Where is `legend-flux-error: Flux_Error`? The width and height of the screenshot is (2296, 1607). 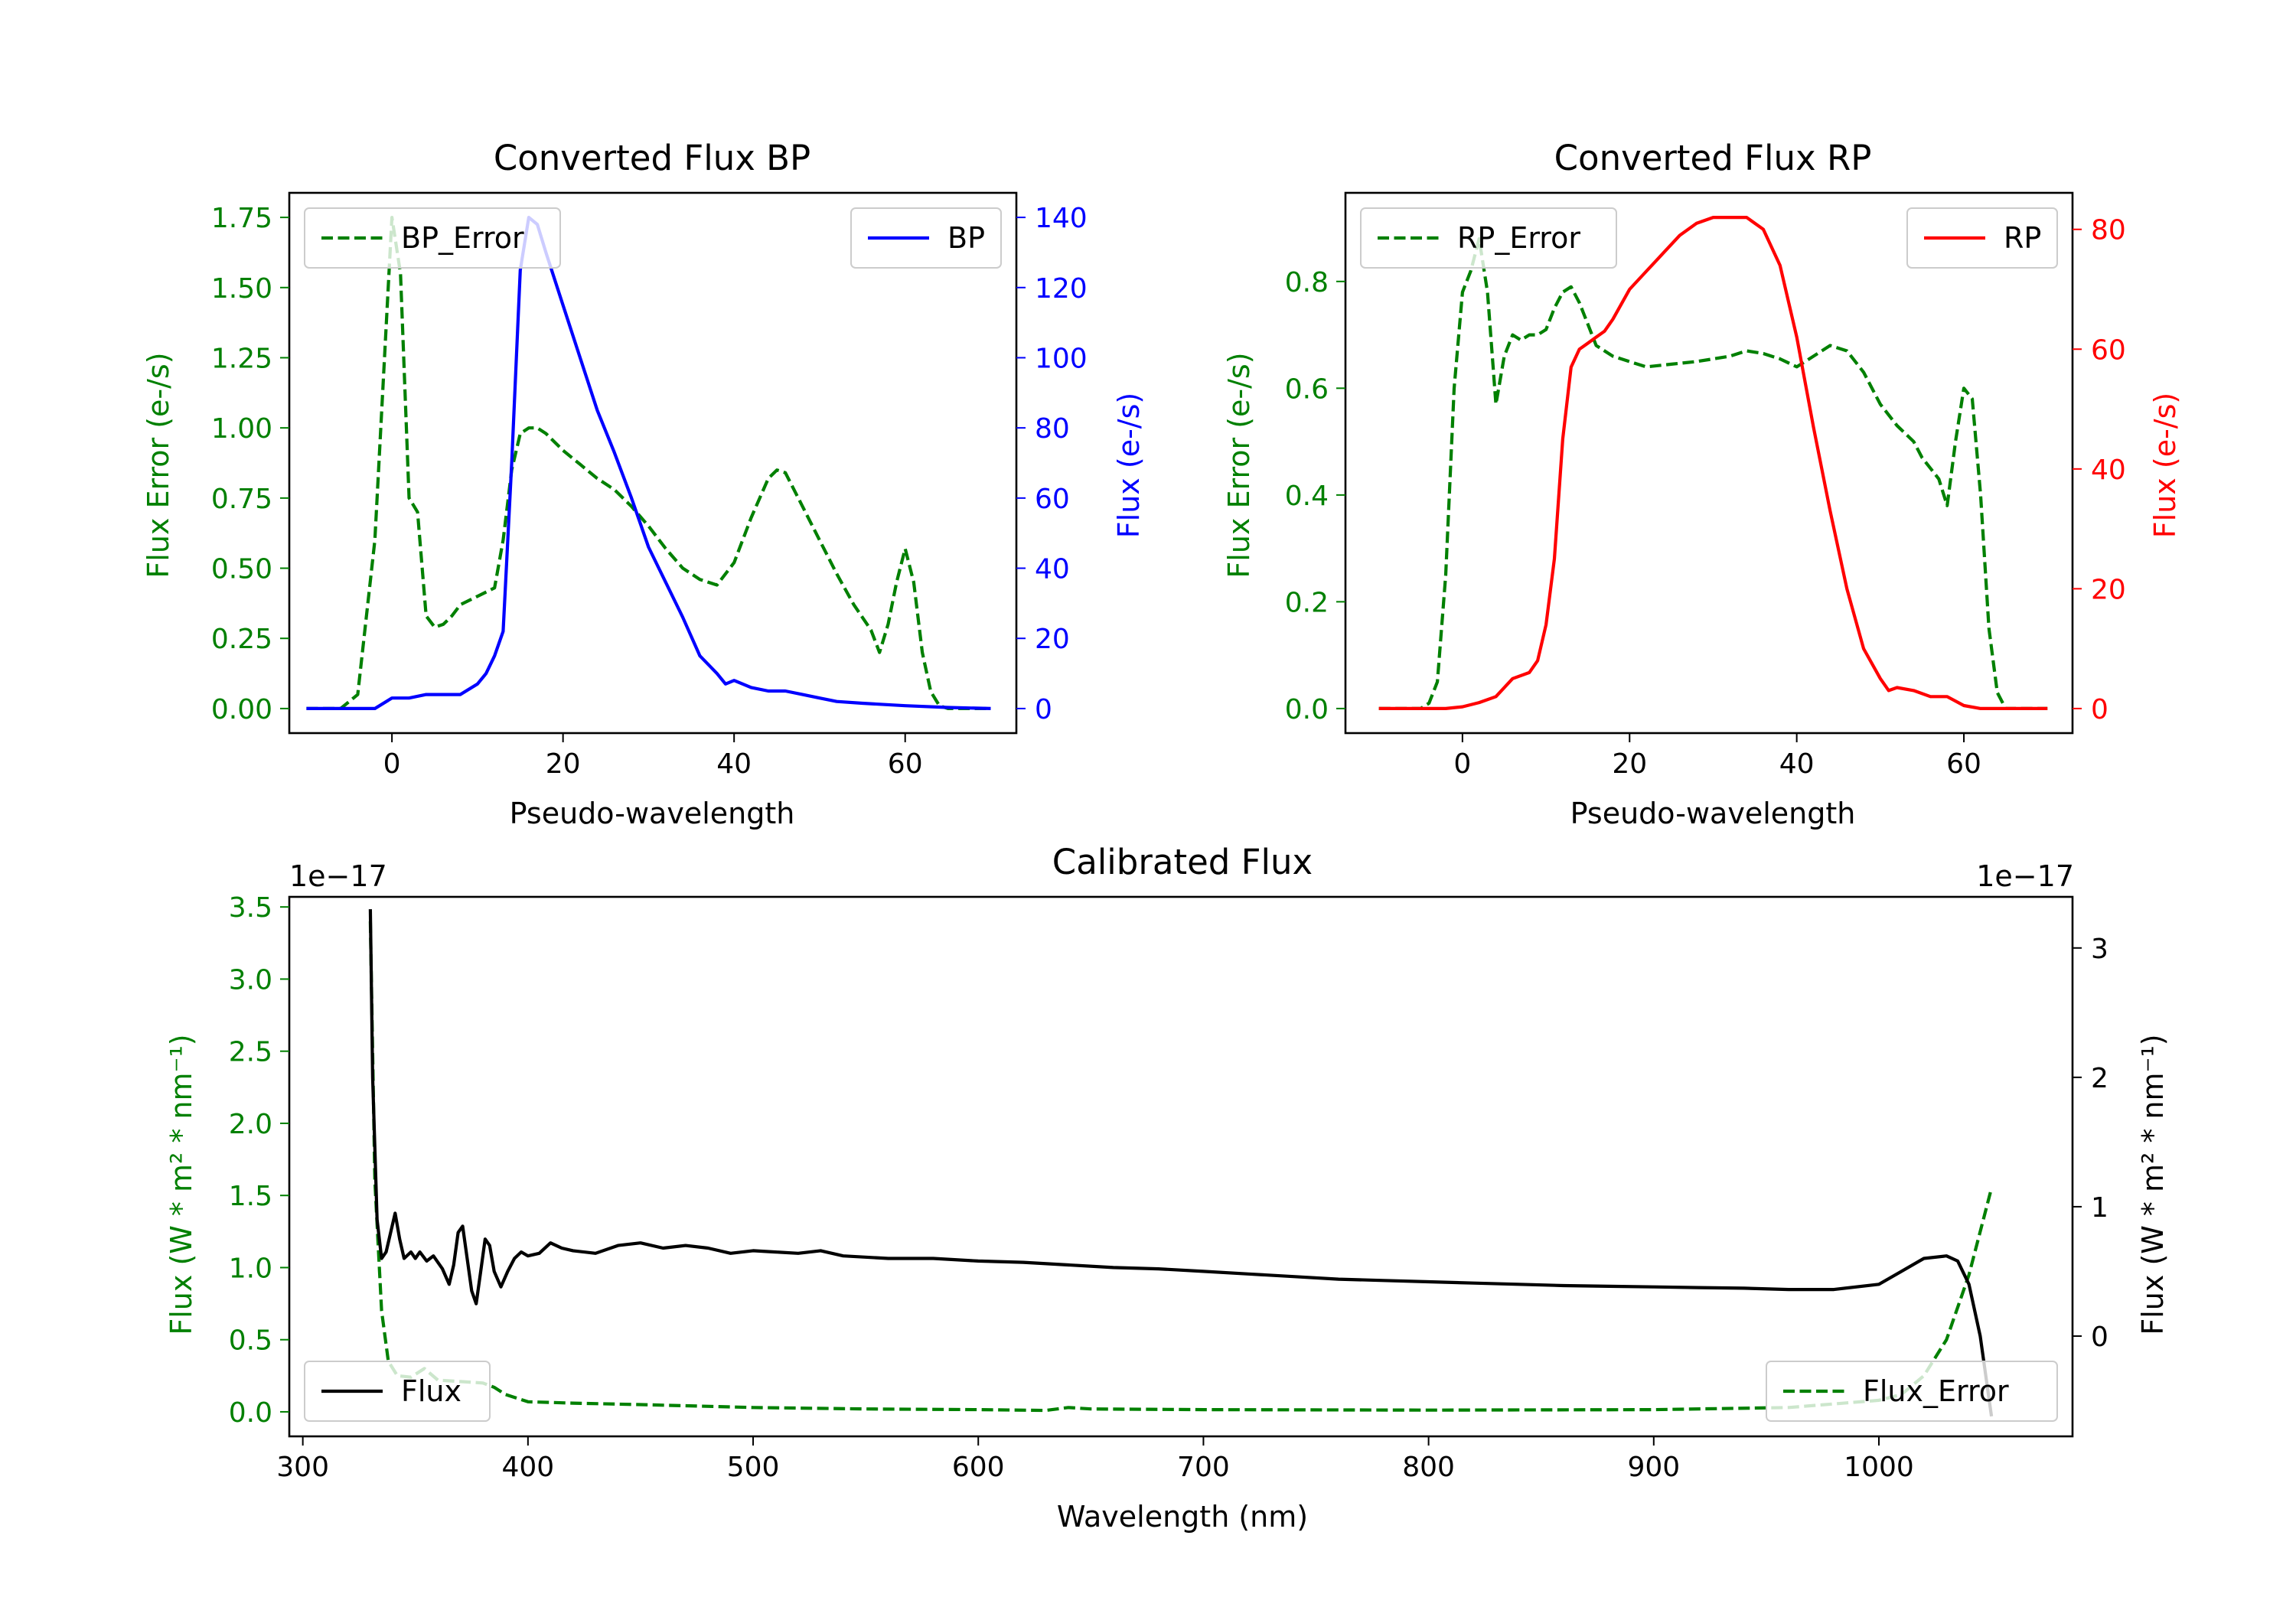
legend-flux-error: Flux_Error is located at coordinates (1912, 1391).